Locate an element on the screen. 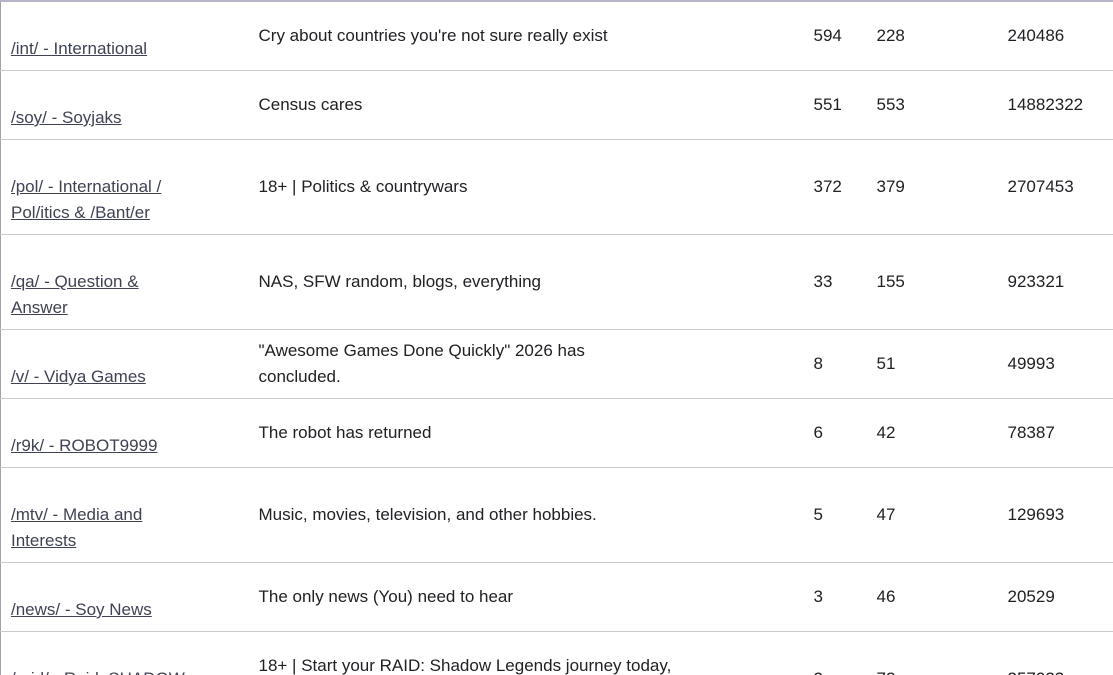  board-stat-1: 5 is located at coordinates (832, 515).